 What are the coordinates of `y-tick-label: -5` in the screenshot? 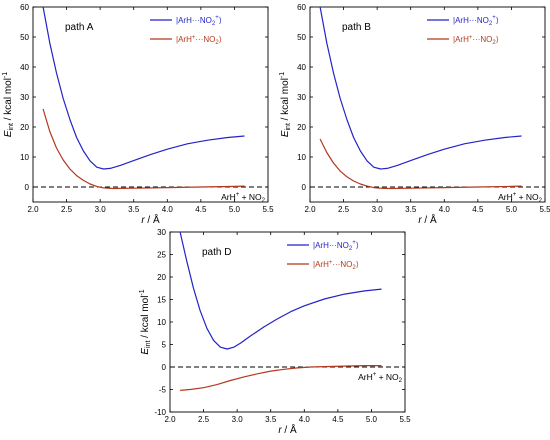 It's located at (163, 390).